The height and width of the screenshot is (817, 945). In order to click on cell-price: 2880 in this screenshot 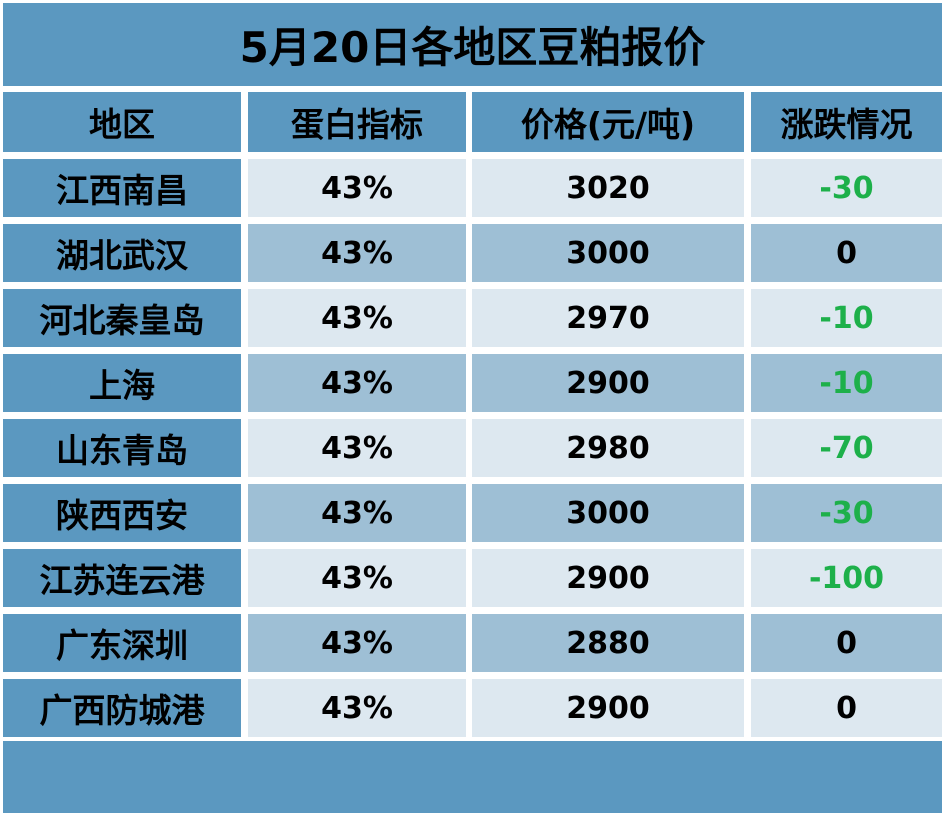, I will do `click(608, 643)`.